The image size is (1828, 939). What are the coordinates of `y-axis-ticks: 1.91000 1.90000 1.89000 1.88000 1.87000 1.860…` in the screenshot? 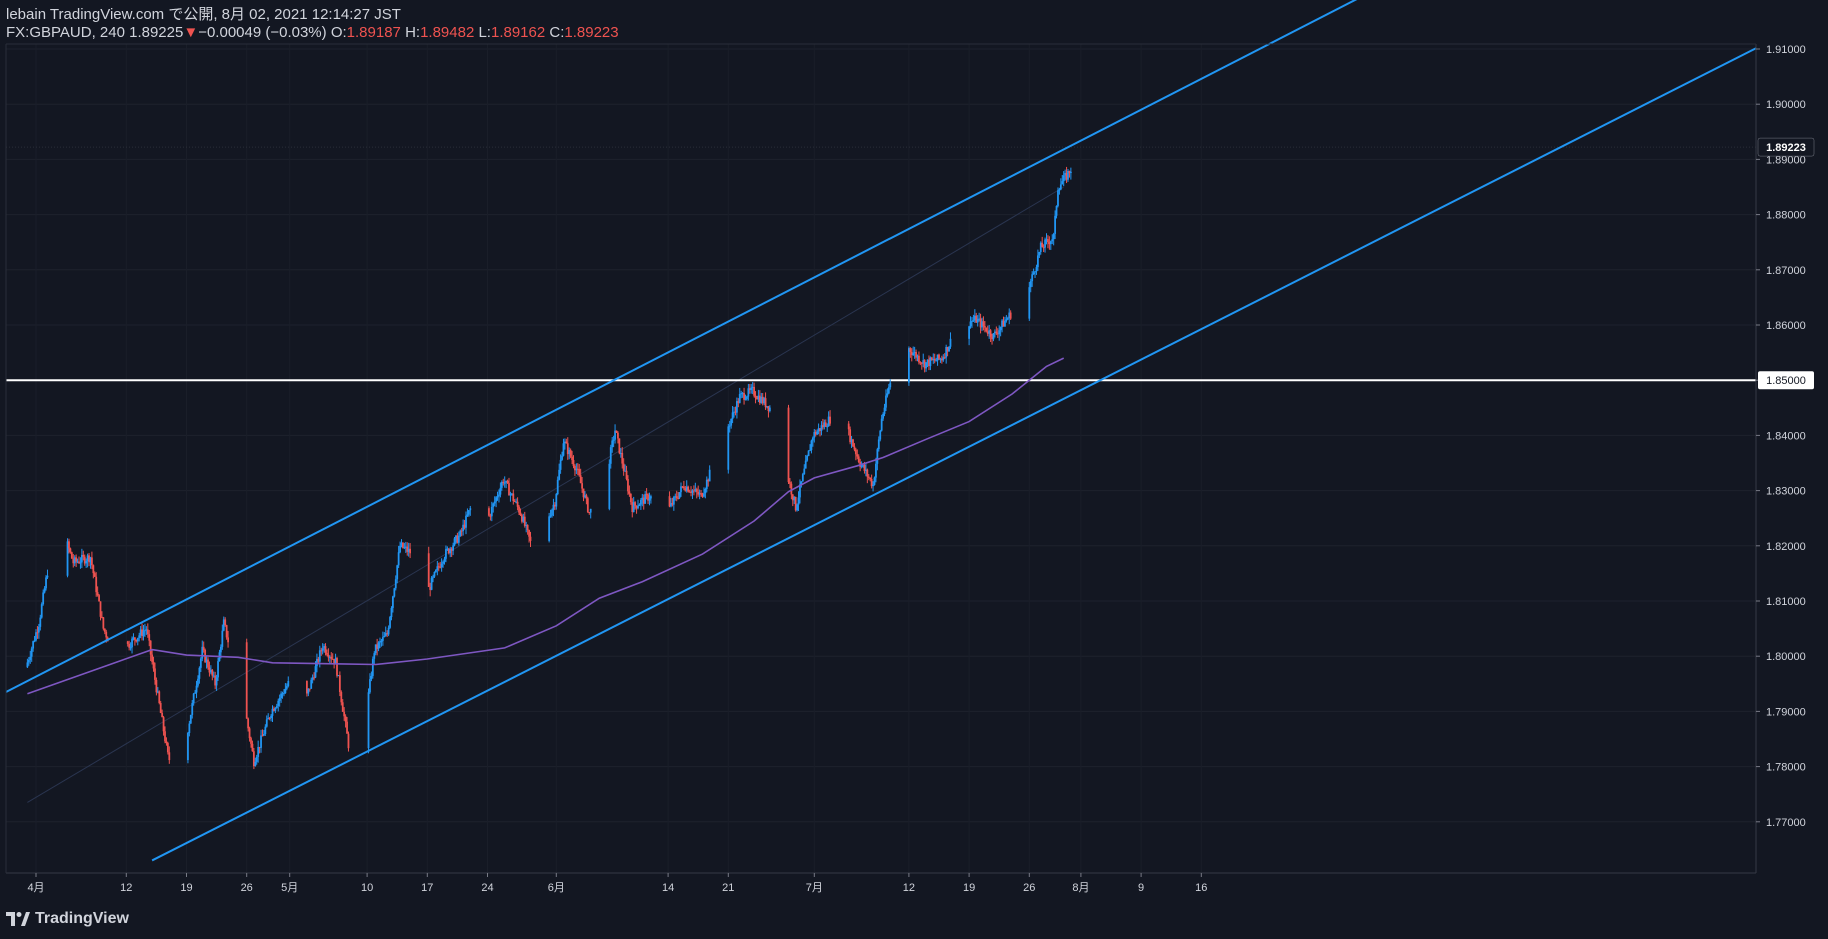 It's located at (1781, 436).